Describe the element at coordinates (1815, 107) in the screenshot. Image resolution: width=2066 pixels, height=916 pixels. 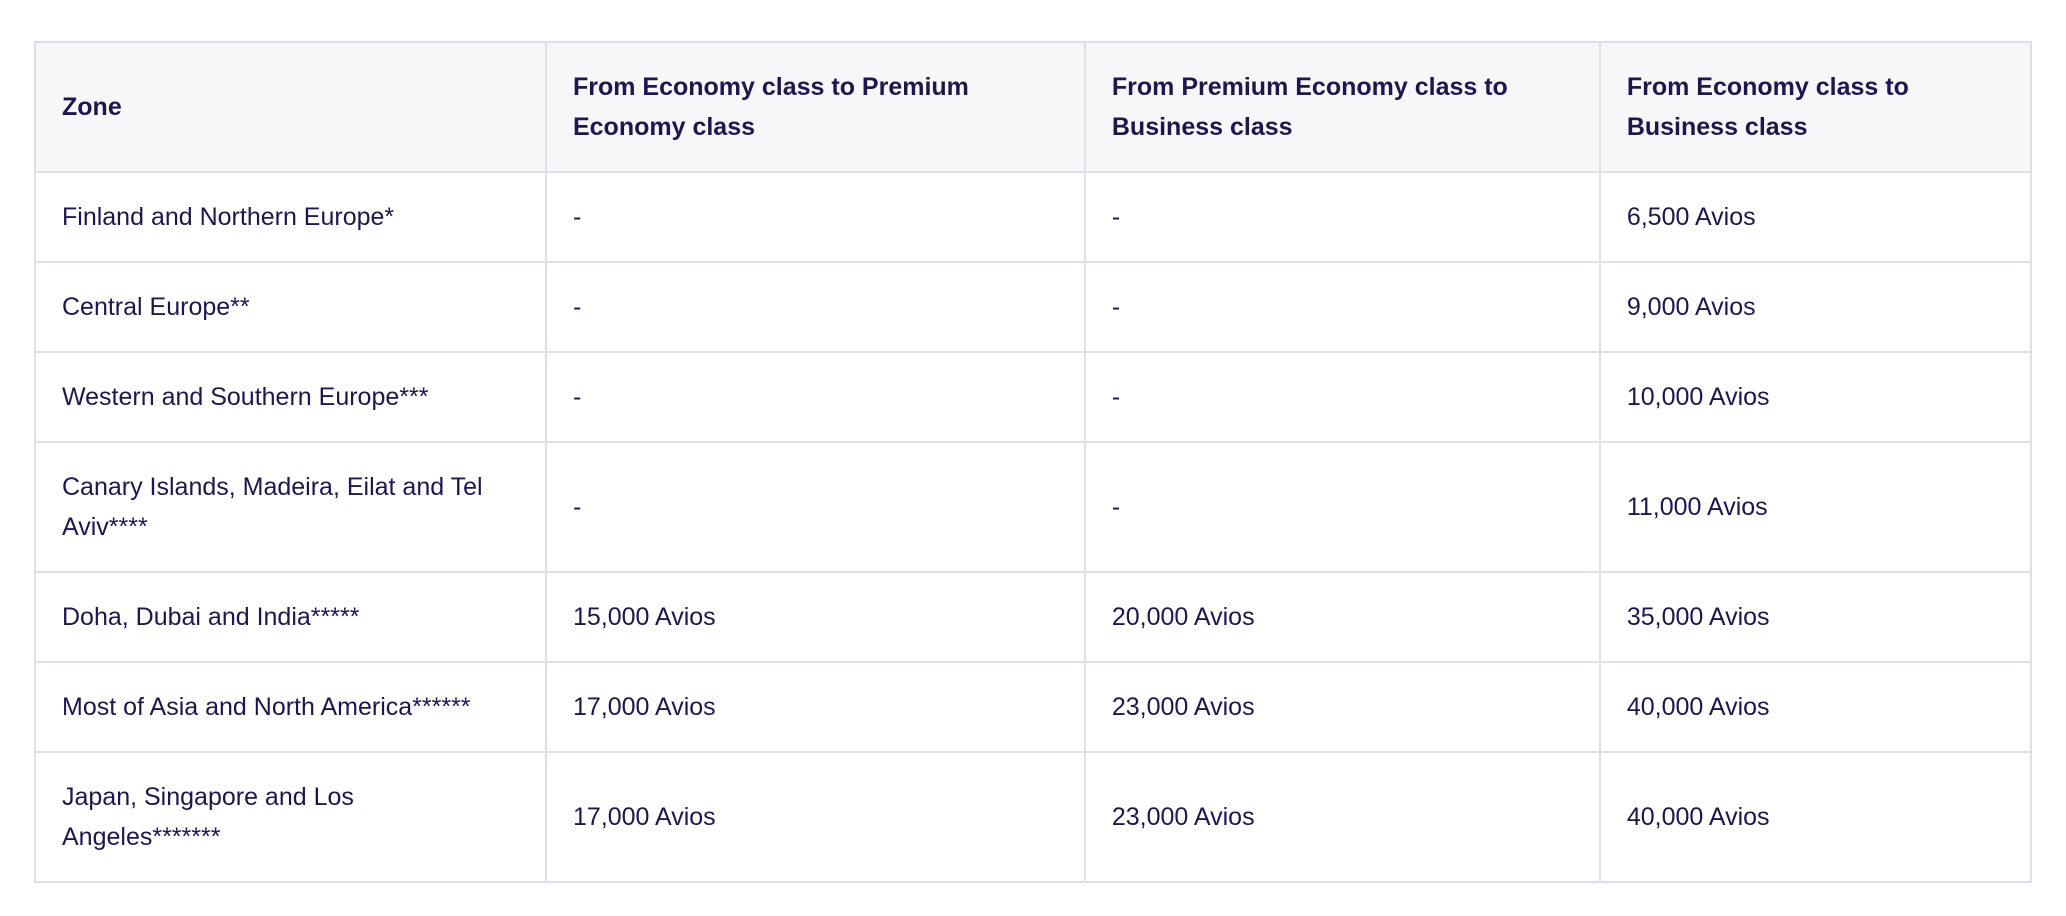
I see `column-header-economy-to-business: From Economy class to Business class` at that location.